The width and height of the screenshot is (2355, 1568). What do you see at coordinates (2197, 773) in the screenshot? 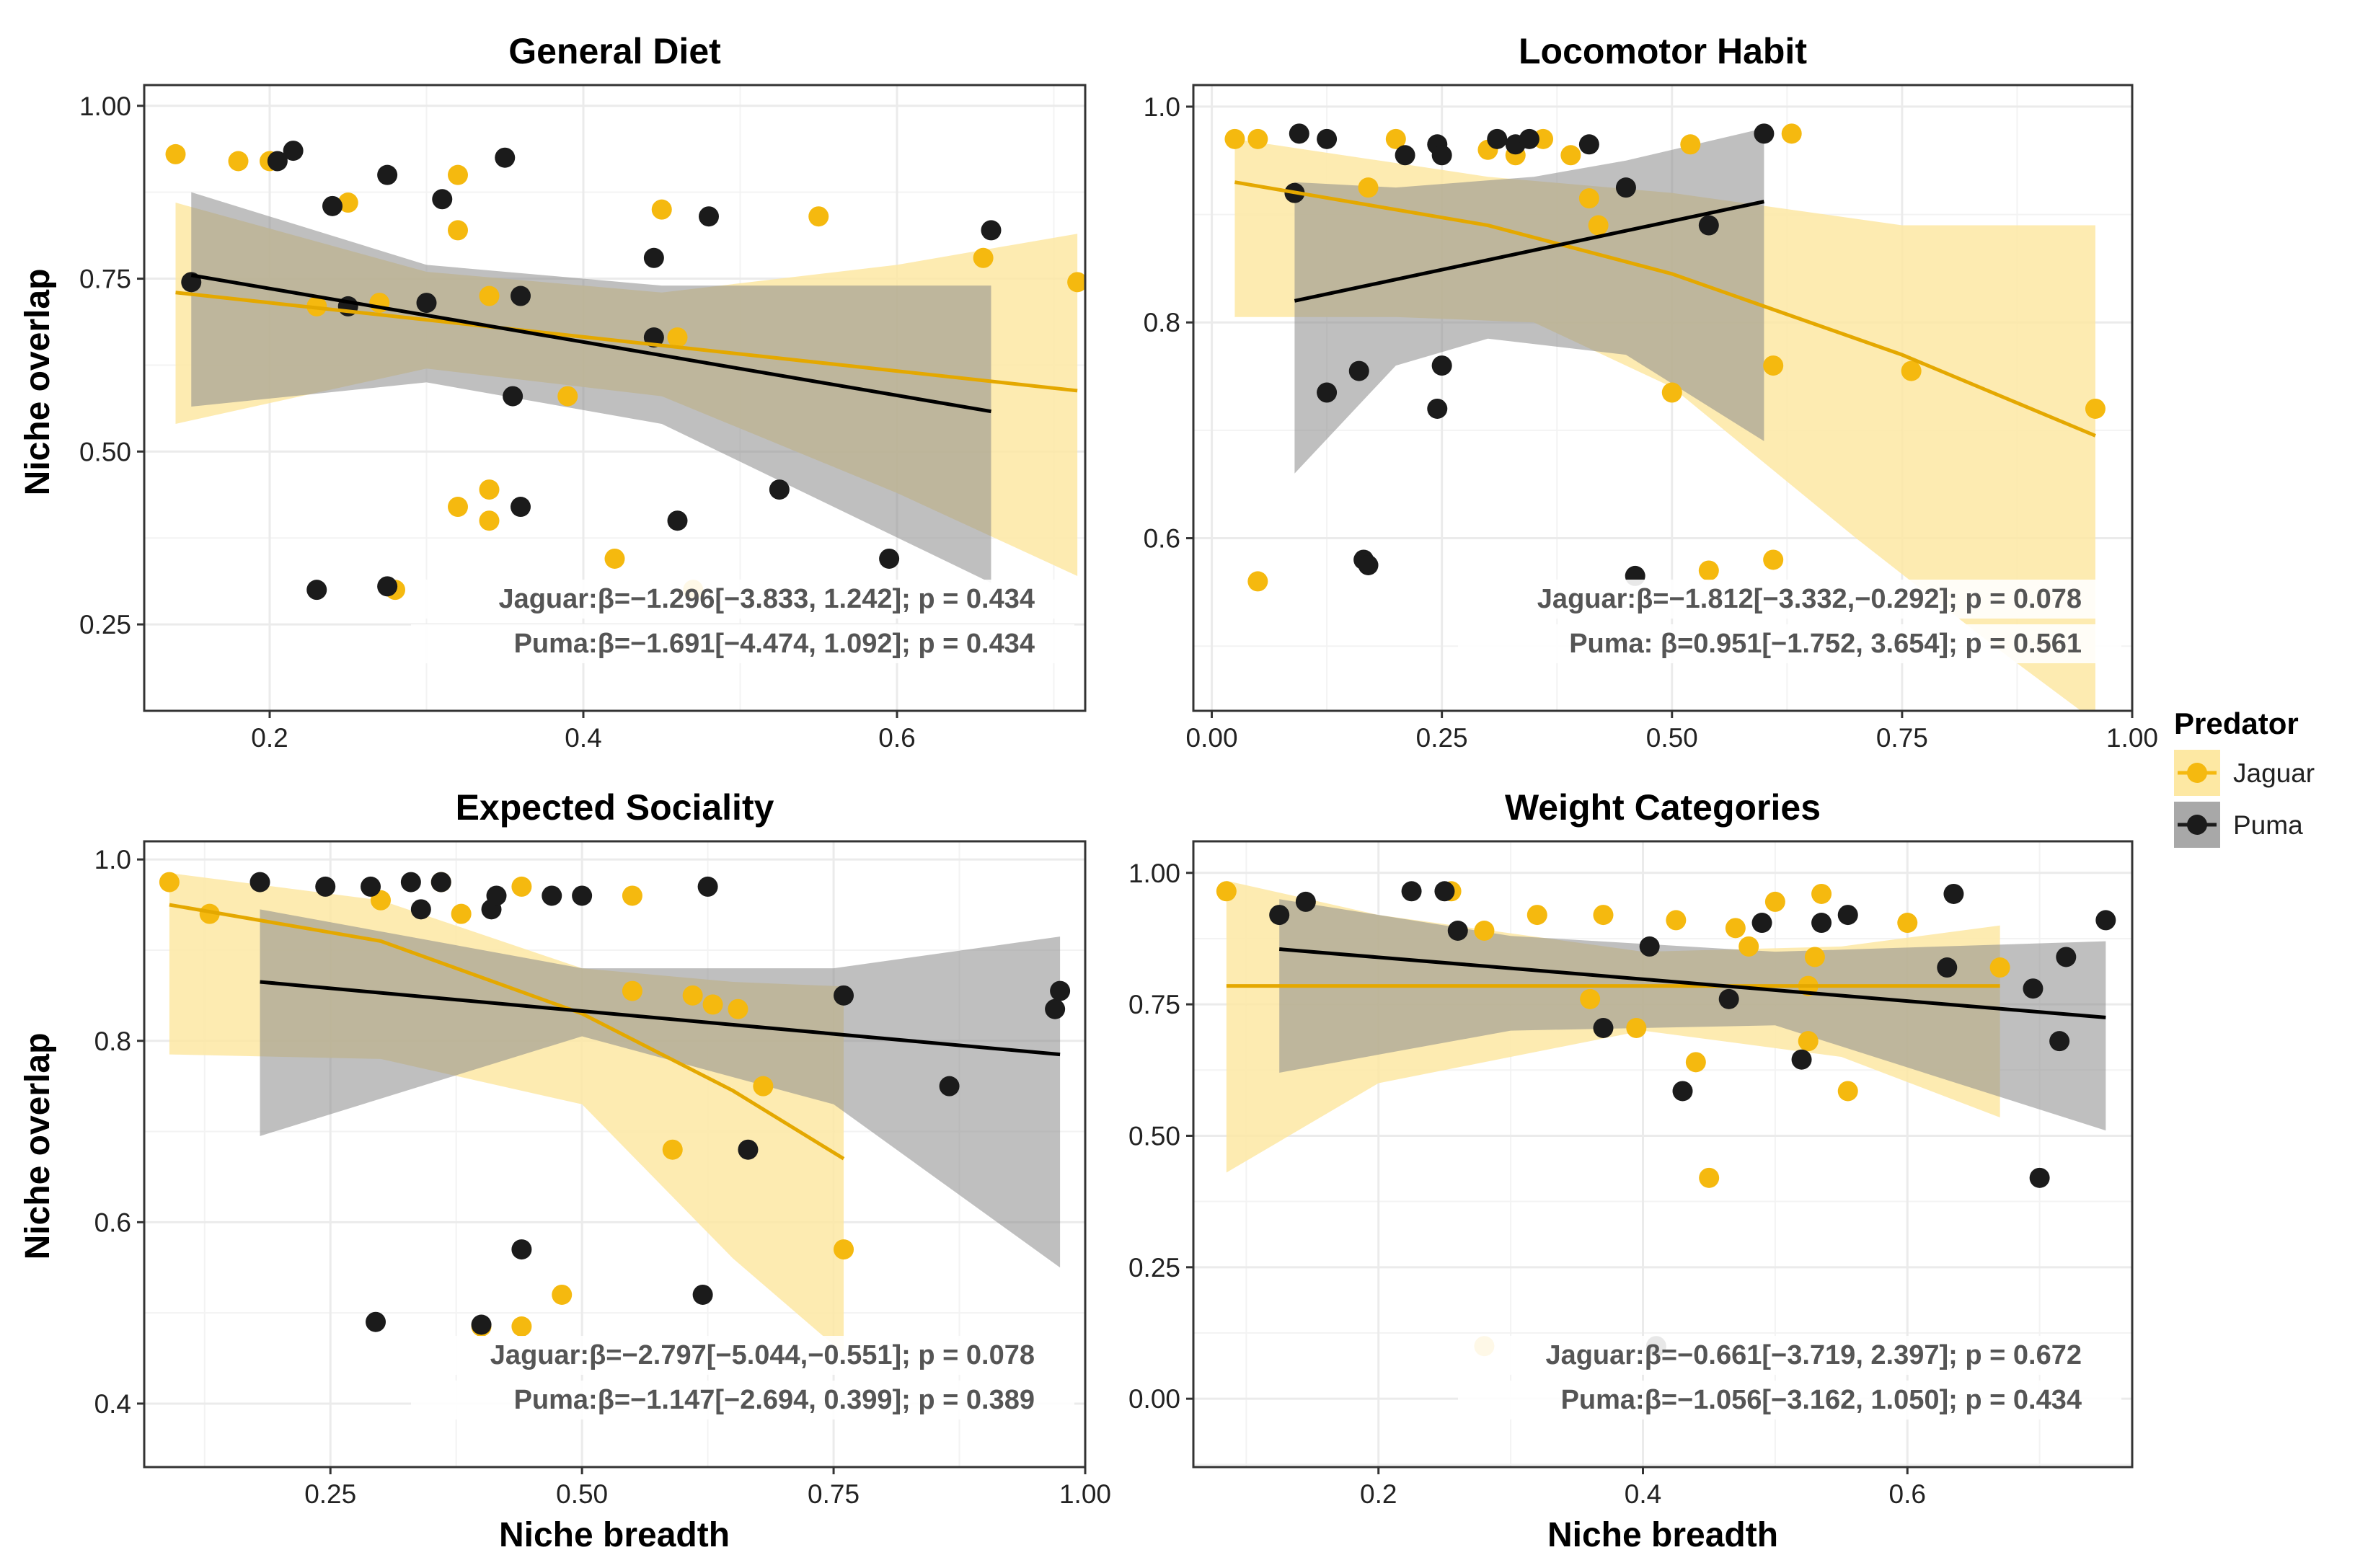
I see `legend-key-jaguar` at bounding box center [2197, 773].